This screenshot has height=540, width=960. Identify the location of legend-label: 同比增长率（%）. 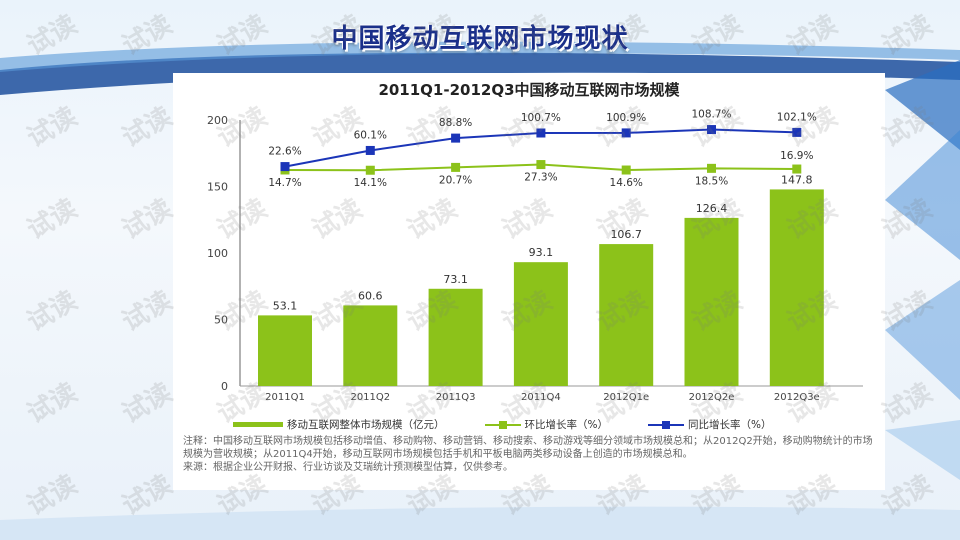
(729, 425).